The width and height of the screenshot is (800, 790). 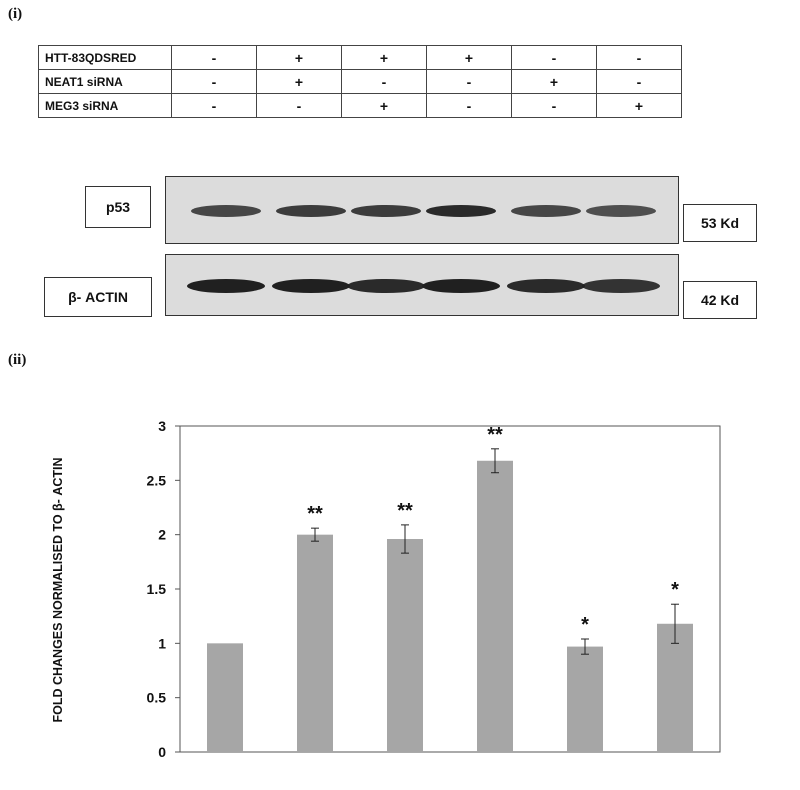 I want to click on panel-label-i: (i), so click(x=15, y=14).